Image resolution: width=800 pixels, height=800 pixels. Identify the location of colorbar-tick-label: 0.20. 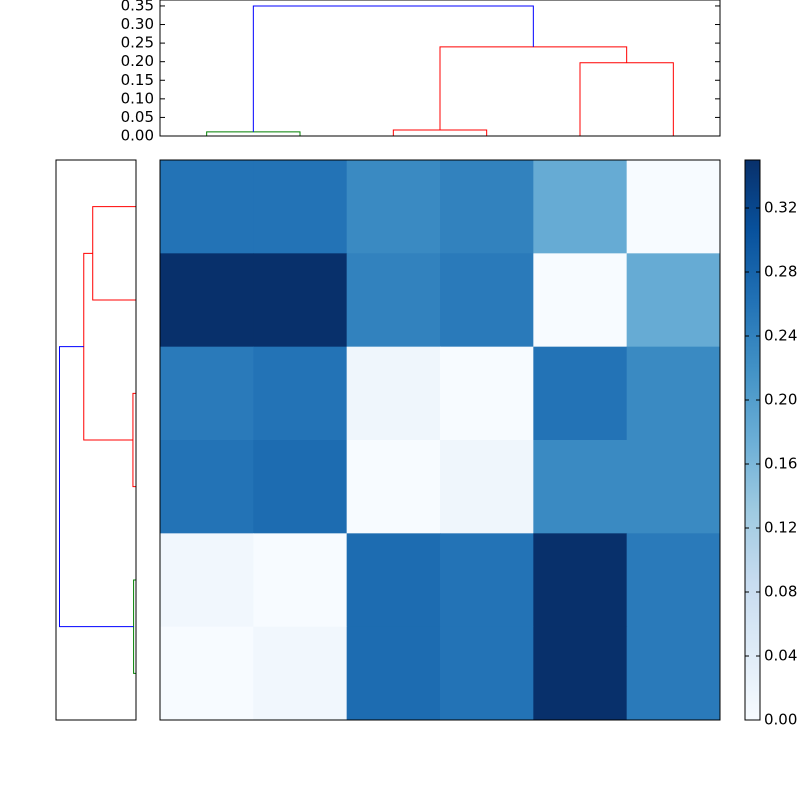
(780, 400).